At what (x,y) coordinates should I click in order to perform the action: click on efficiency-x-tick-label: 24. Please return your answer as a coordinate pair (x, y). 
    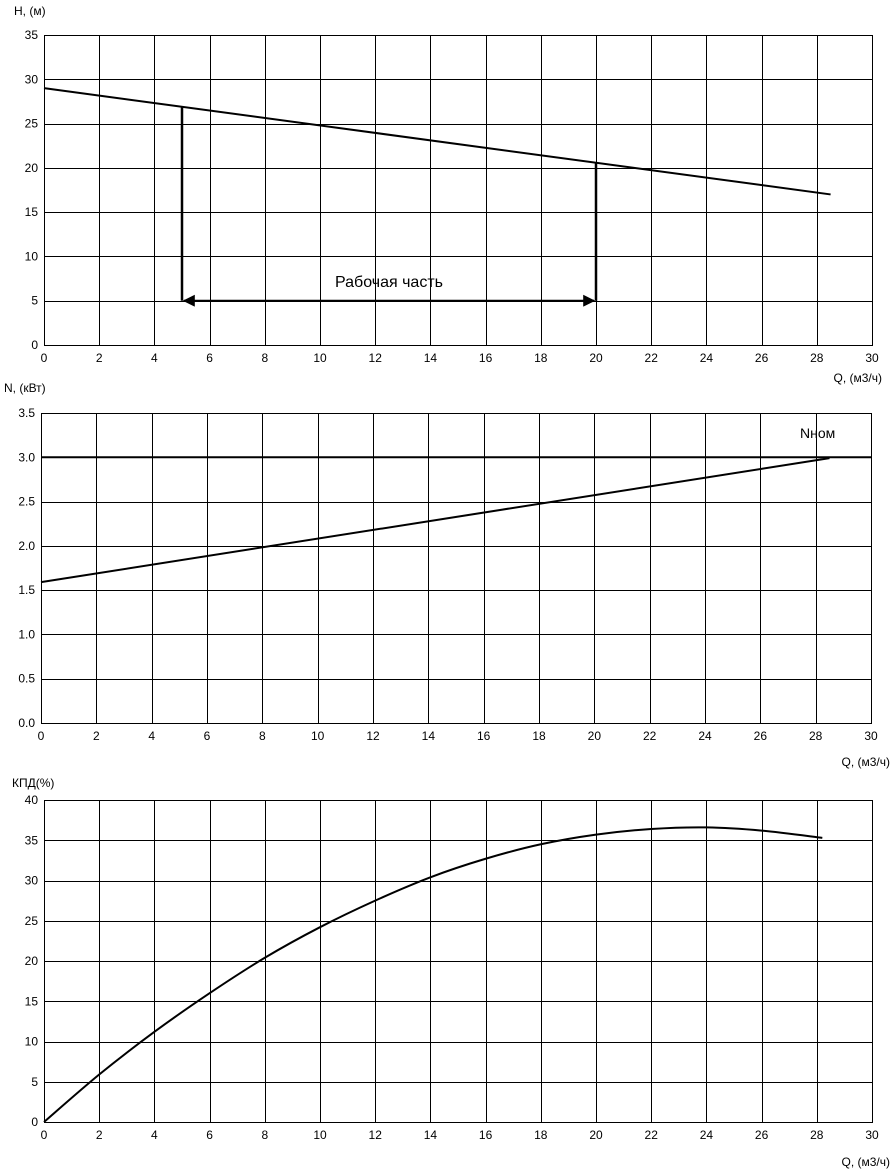
    Looking at the image, I should click on (707, 1135).